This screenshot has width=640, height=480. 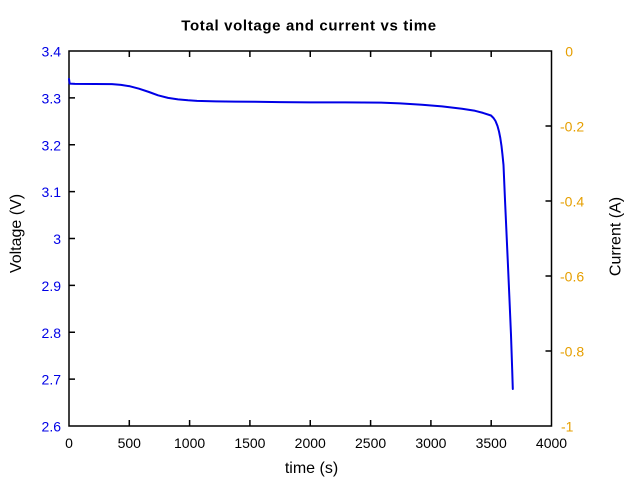 What do you see at coordinates (572, 277) in the screenshot?
I see `svg-text: -0.6` at bounding box center [572, 277].